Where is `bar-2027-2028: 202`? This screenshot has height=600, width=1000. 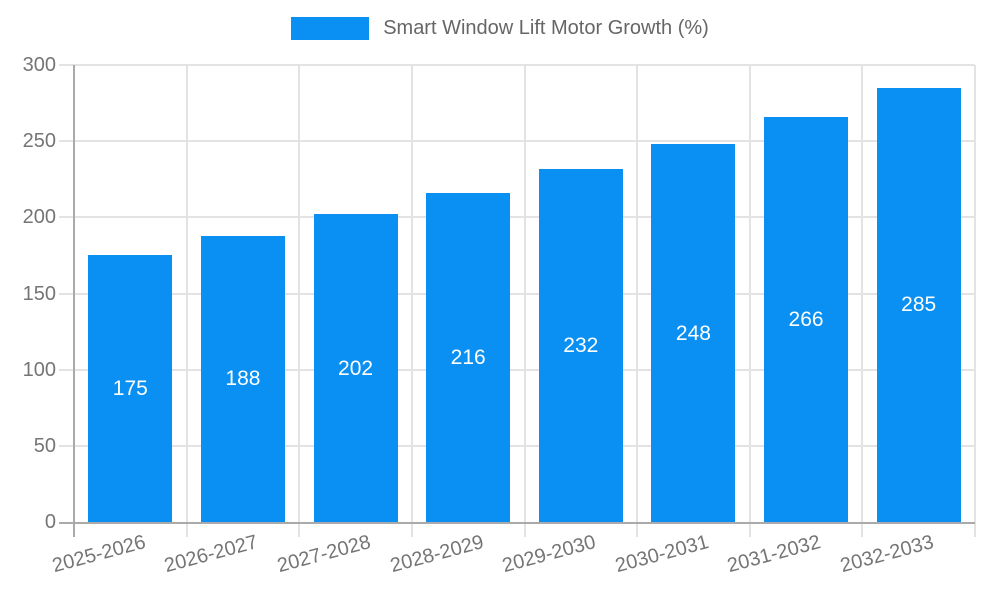 bar-2027-2028: 202 is located at coordinates (355, 368).